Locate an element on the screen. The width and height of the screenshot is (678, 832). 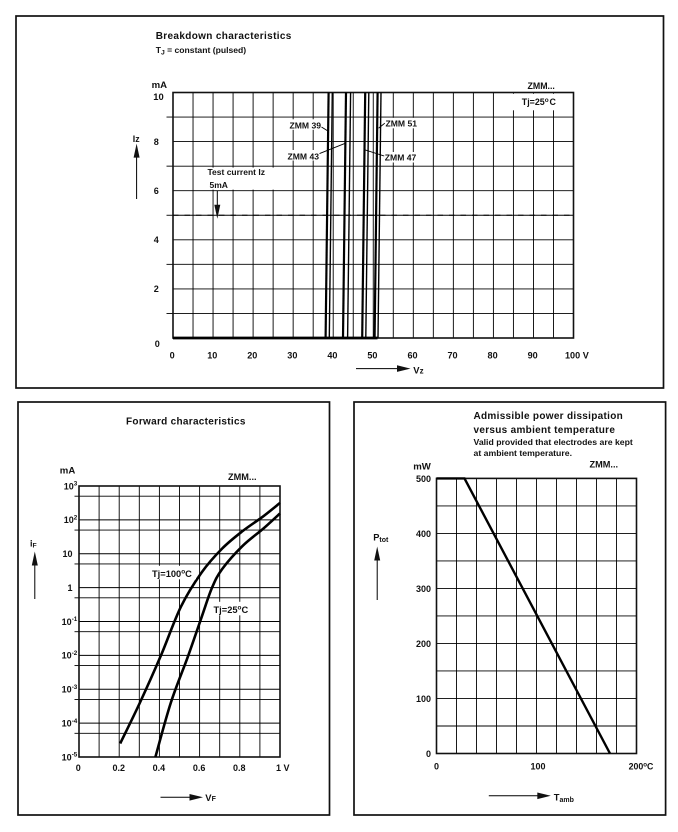
svg-text: 40 is located at coordinates (332, 355).